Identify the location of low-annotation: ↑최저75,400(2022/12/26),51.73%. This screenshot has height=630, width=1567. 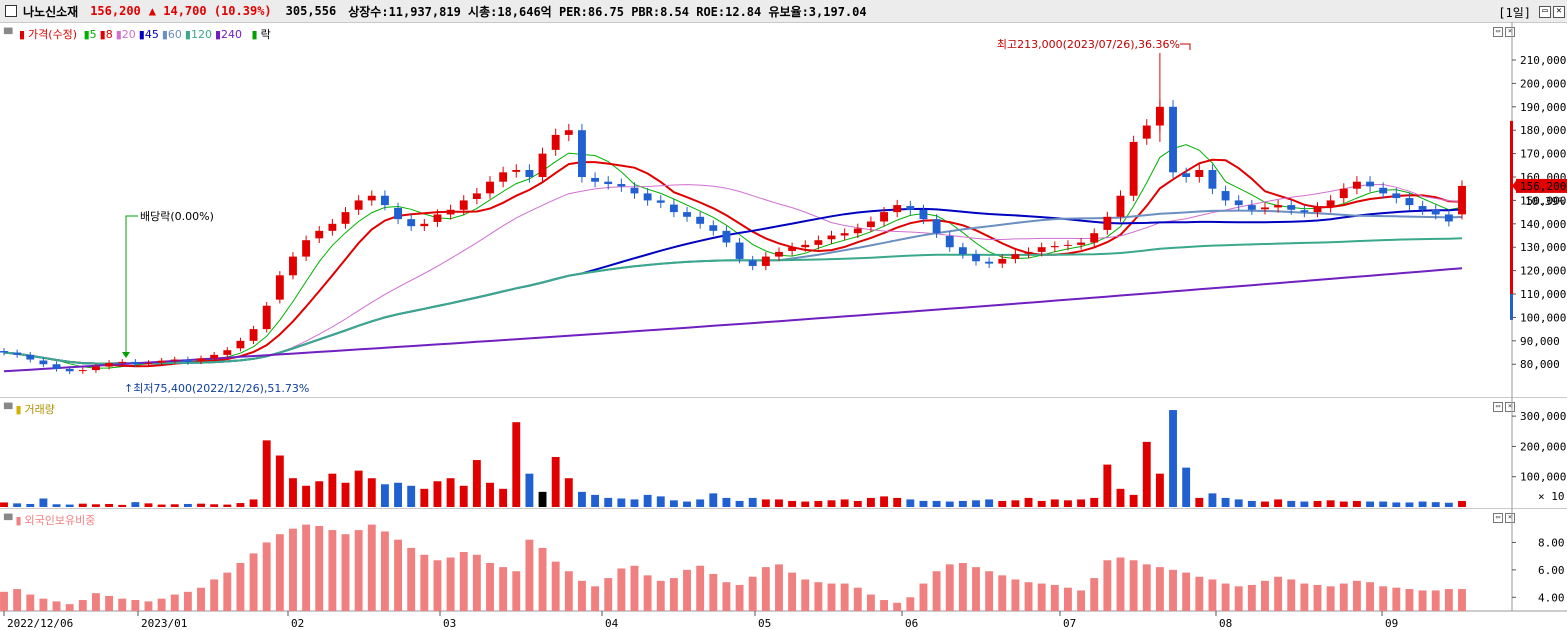
(216, 388).